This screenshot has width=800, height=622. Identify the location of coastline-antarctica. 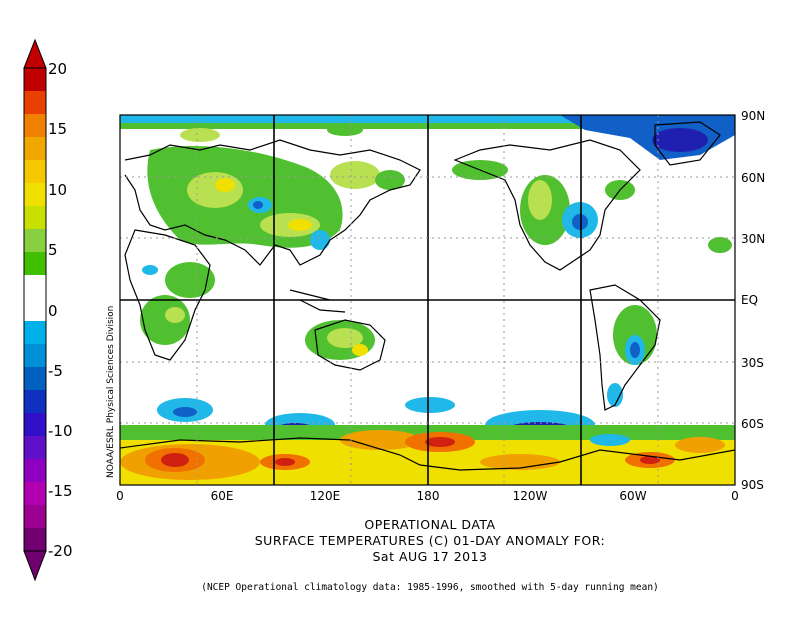
(427, 454).